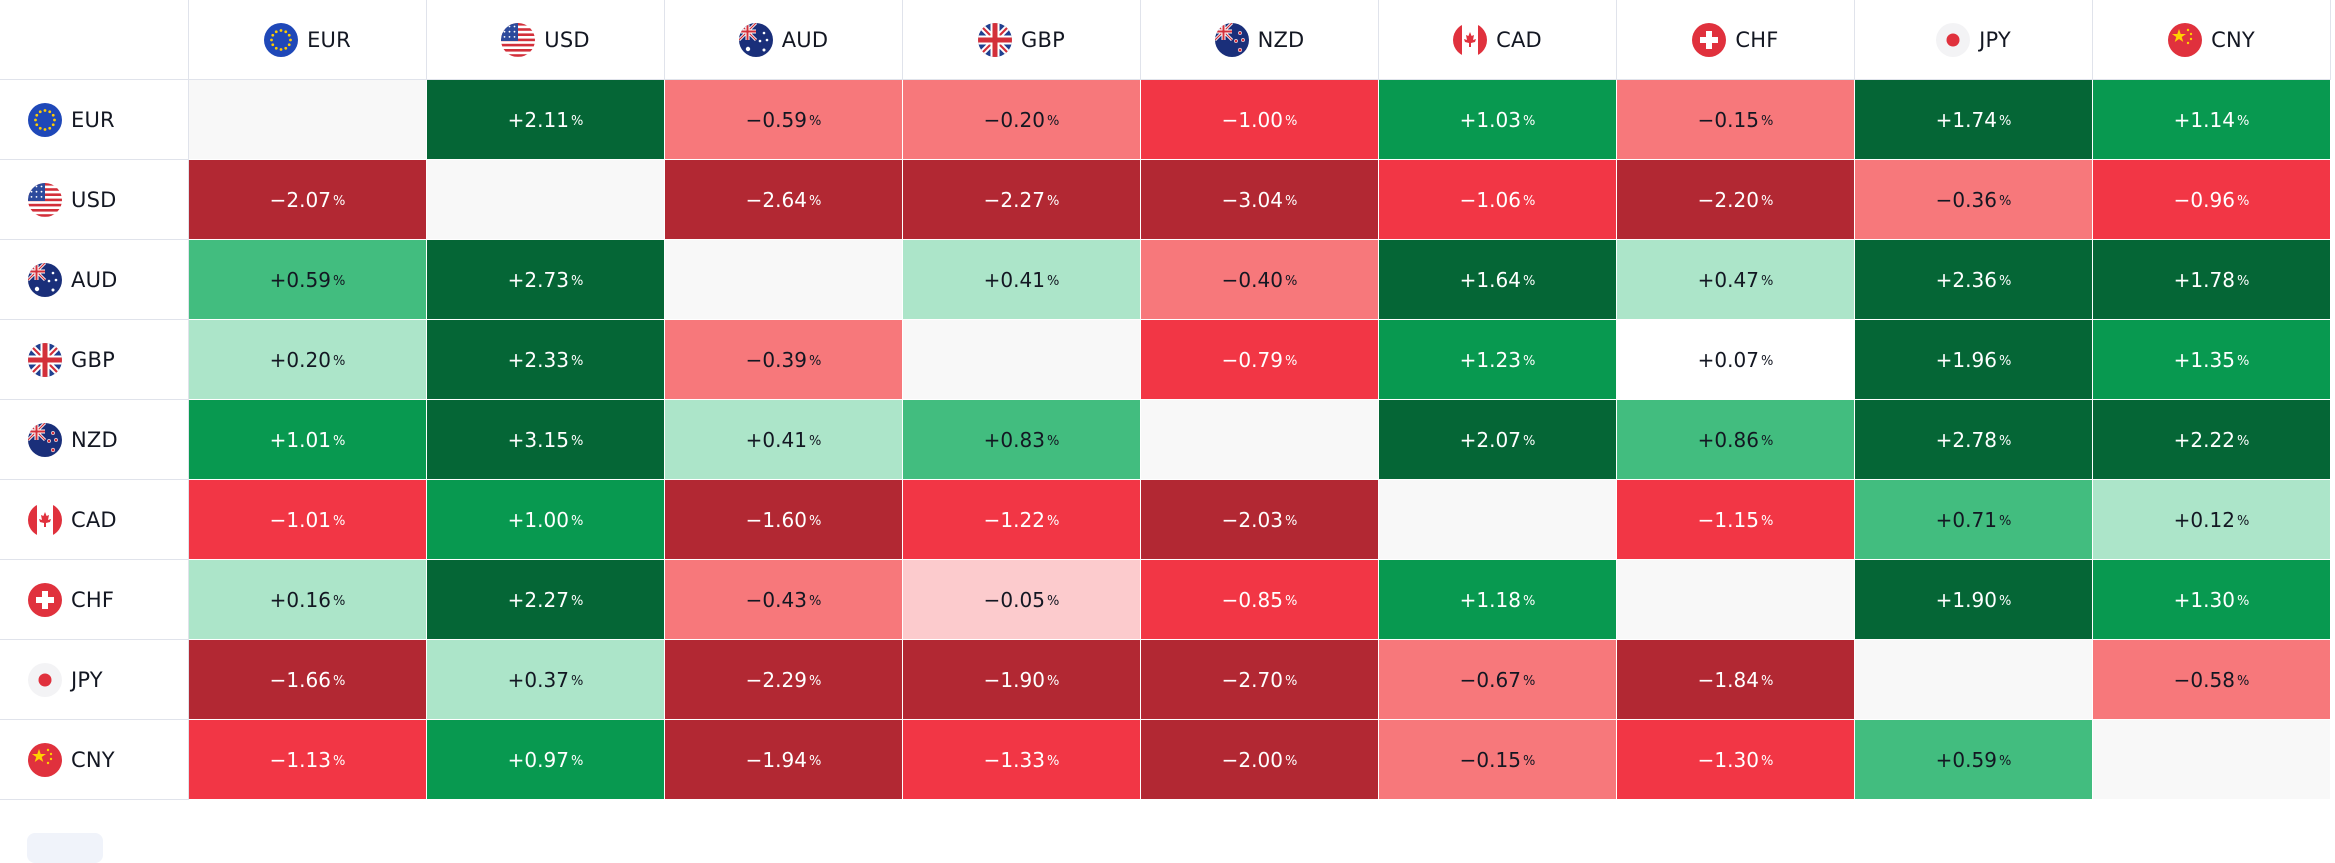 Image resolution: width=2335 pixels, height=863 pixels. I want to click on rate-cell-jpy-cny: −0.58%, so click(2212, 680).